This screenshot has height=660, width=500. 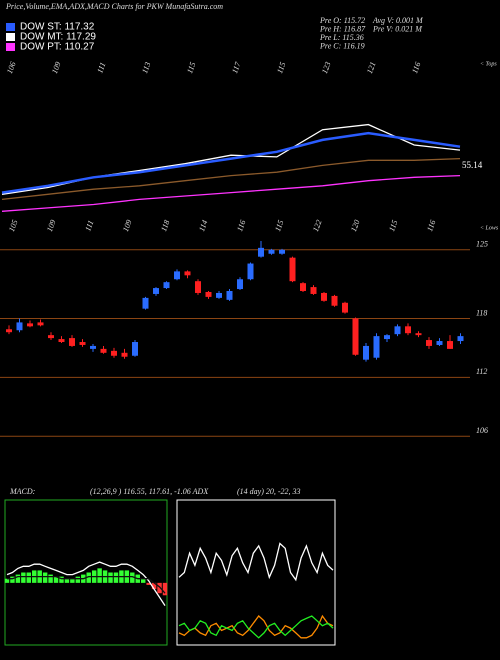 I want to click on adx-panel: (14 day) 20, -22, 33, so click(x=256, y=566).